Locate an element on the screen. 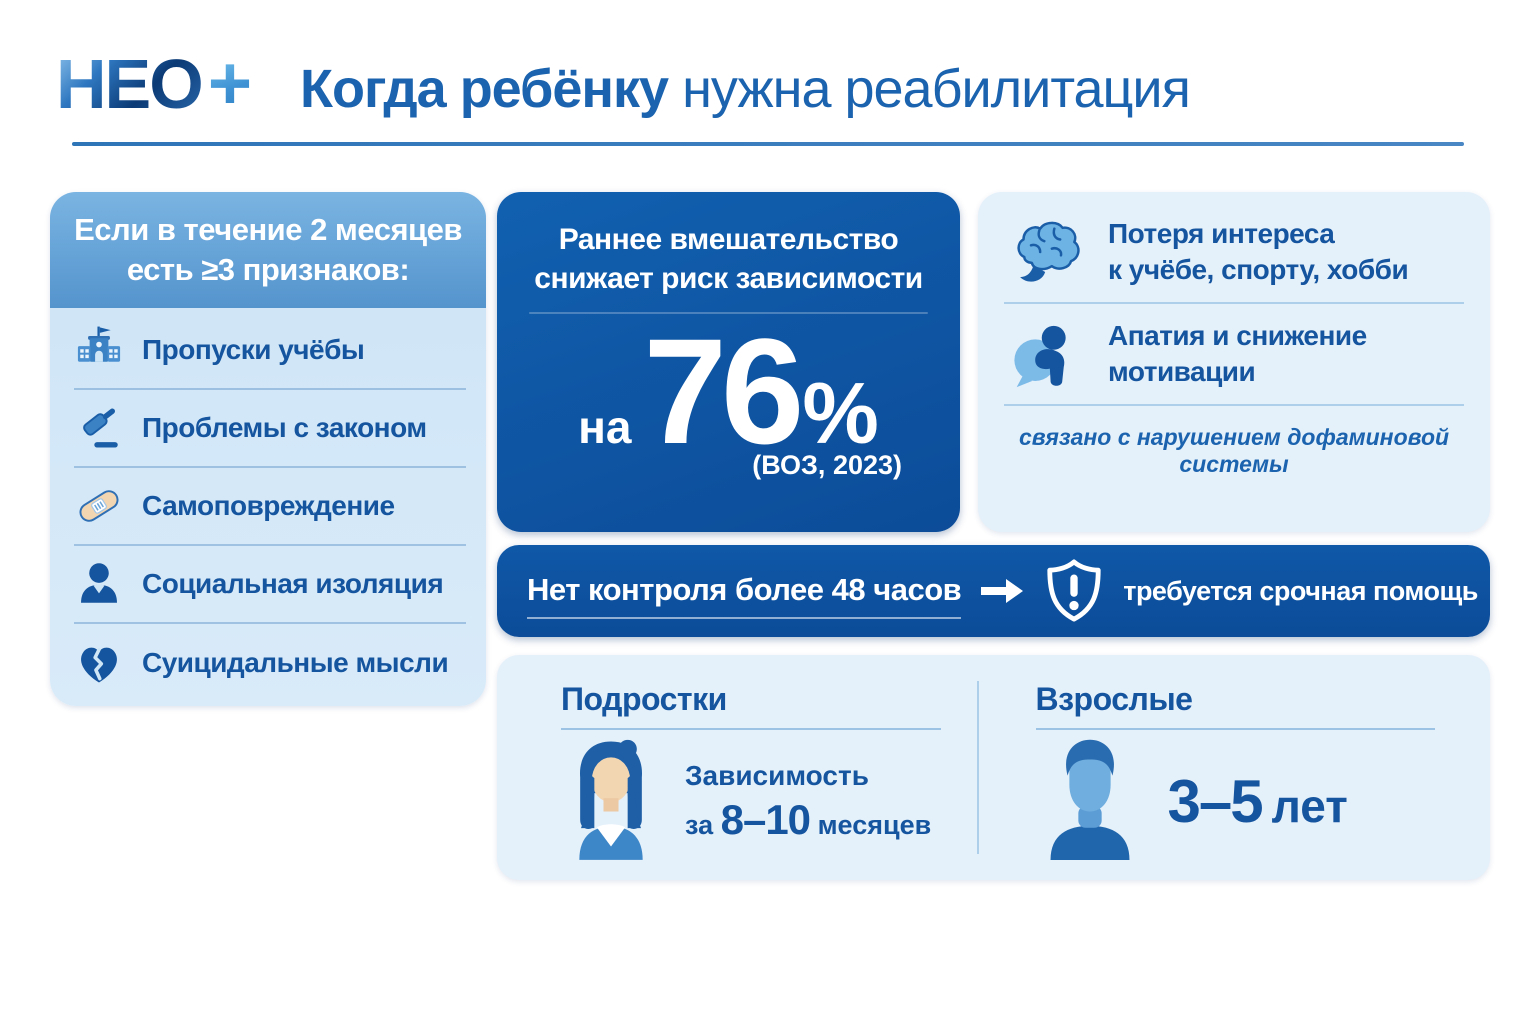 This screenshot has height=1024, width=1536. sign-label: Пропуски учёбы is located at coordinates (253, 349).